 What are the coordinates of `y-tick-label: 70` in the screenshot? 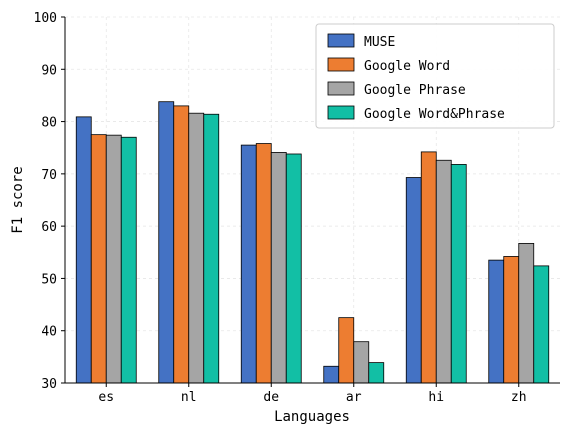 It's located at (49, 175).